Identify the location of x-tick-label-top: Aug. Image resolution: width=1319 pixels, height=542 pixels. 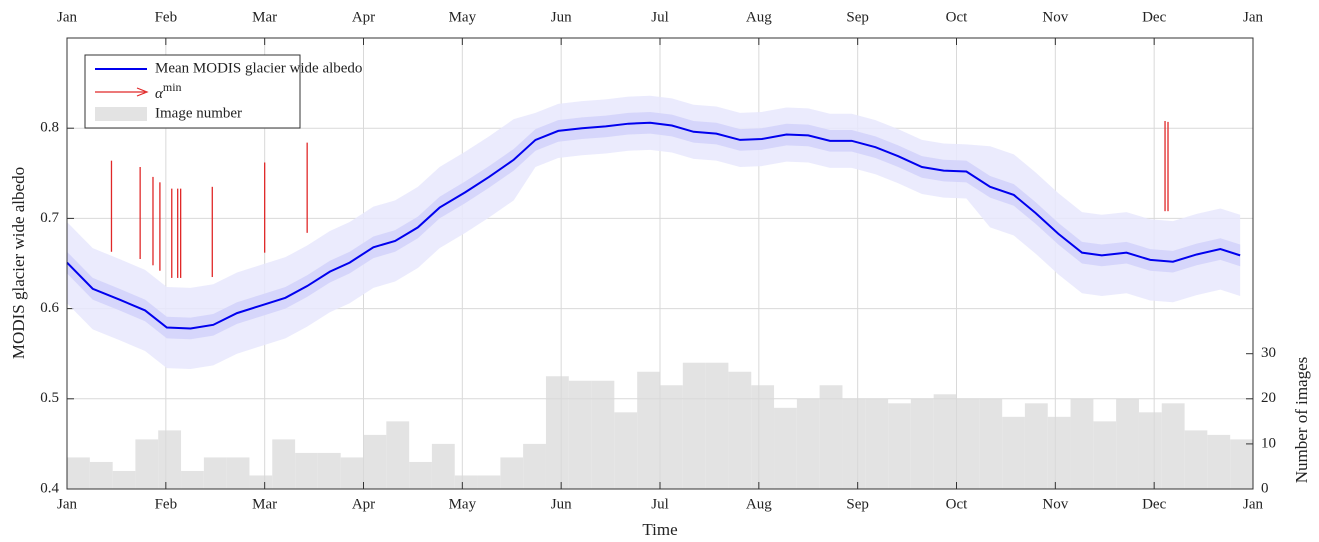
(759, 17).